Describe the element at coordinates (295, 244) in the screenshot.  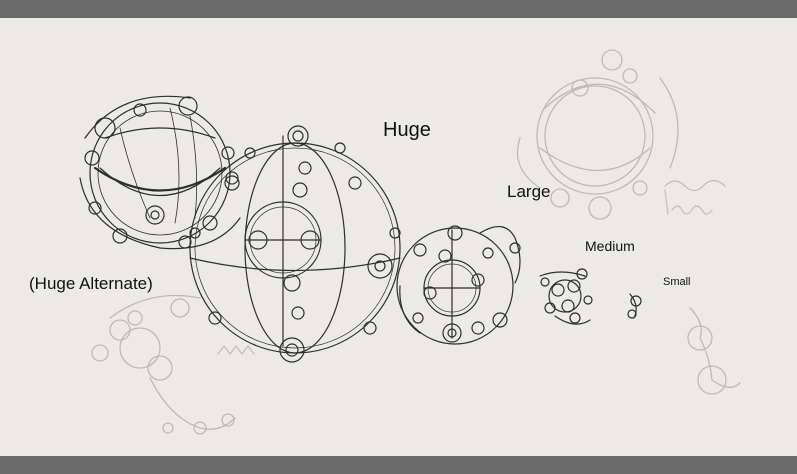
I see `huge-sphere` at that location.